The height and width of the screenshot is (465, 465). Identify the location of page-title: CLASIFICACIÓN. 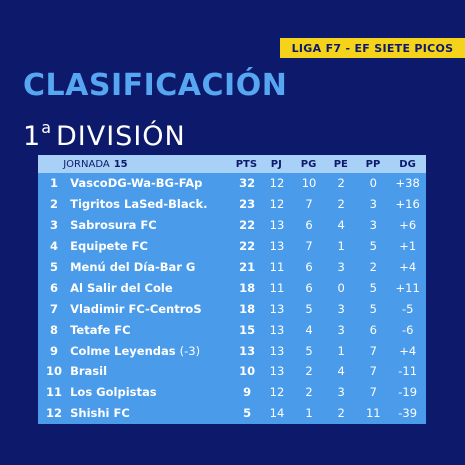
(155, 85).